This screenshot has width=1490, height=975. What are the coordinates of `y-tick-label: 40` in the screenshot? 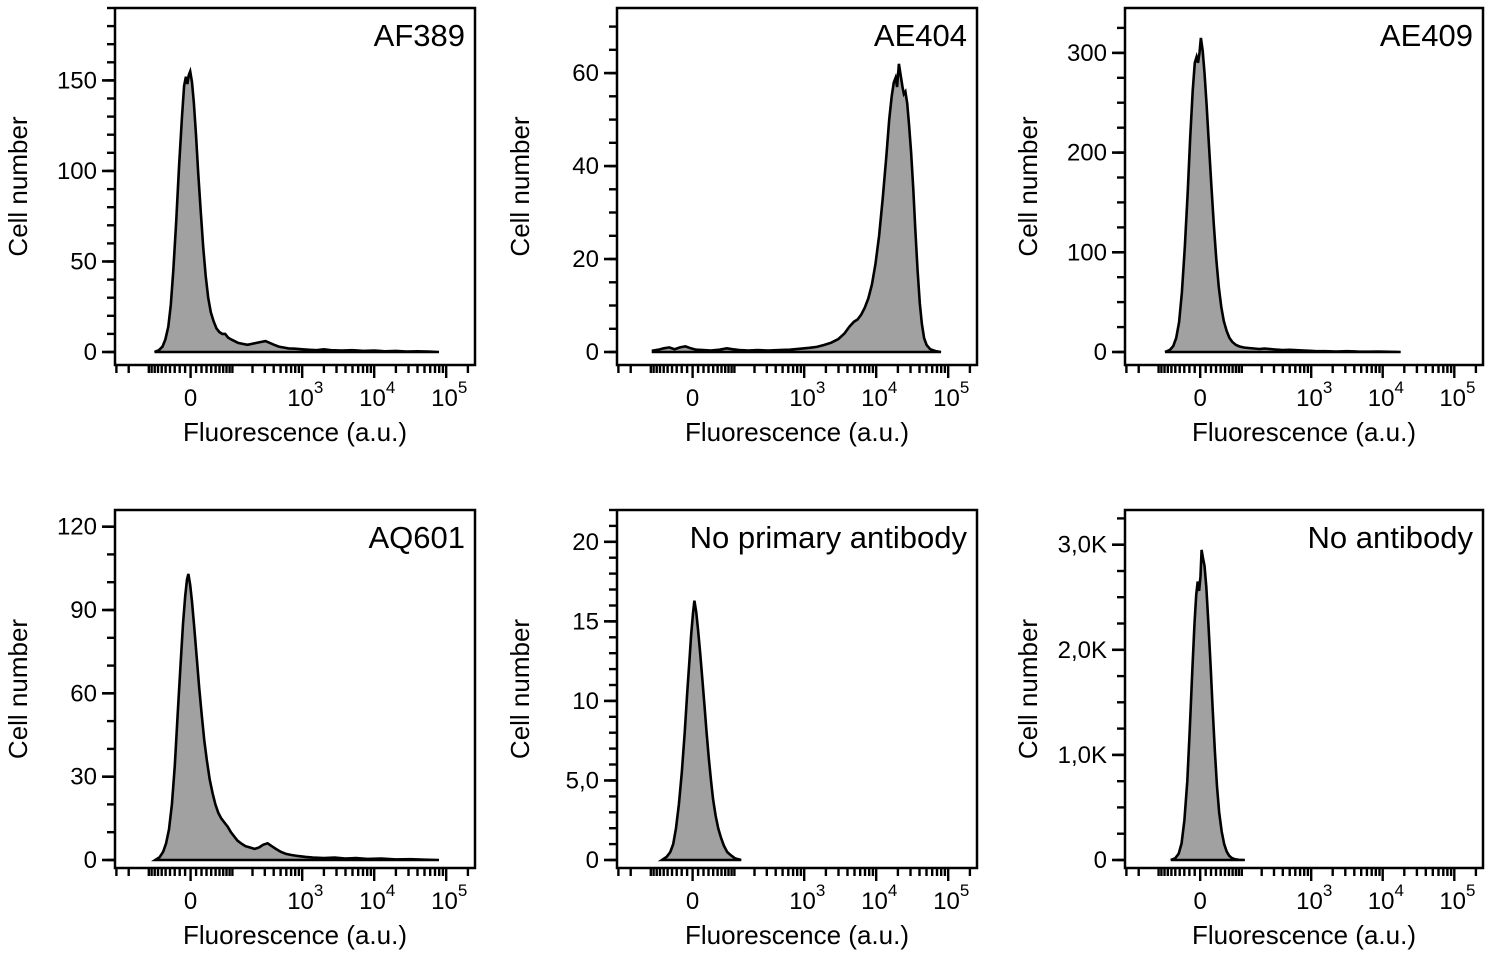 It's located at (585, 166).